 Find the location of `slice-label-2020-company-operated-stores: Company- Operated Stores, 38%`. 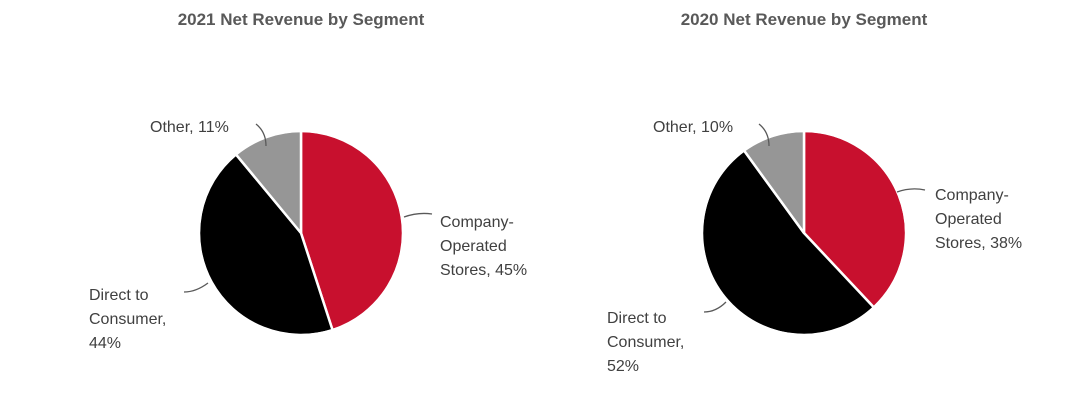

slice-label-2020-company-operated-stores: Company- Operated Stores, 38% is located at coordinates (978, 220).